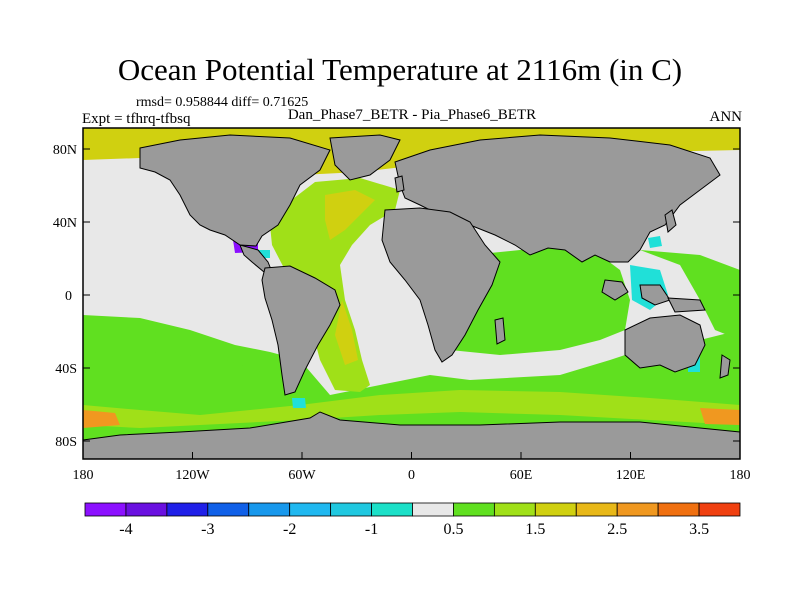 The height and width of the screenshot is (600, 800). I want to click on land-south-america, so click(301, 330).